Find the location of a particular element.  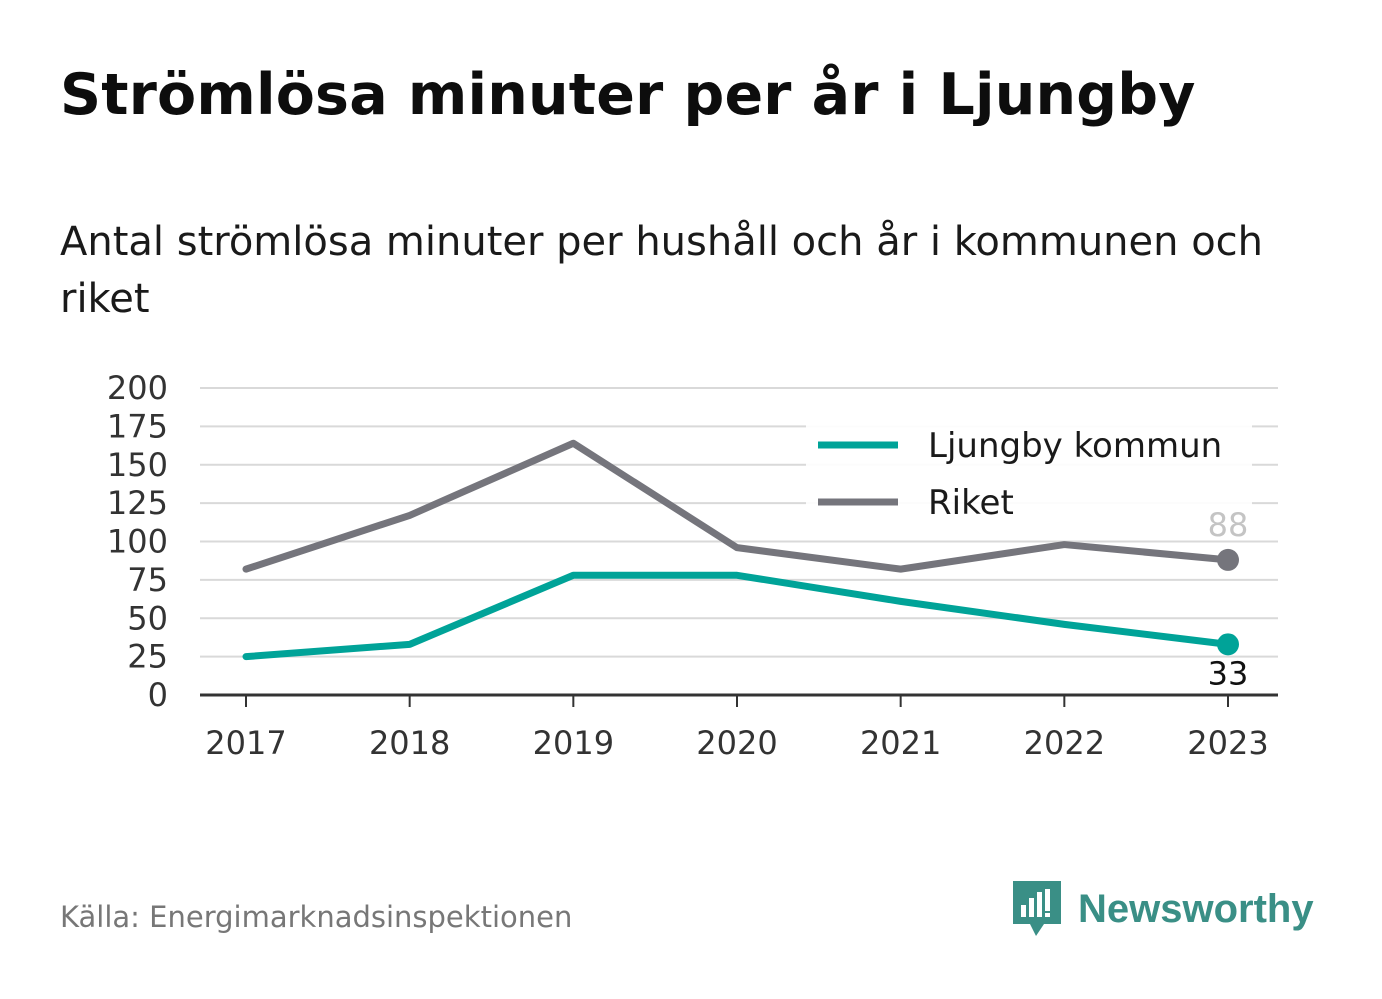

x-tick-label: 2019 is located at coordinates (573, 743).